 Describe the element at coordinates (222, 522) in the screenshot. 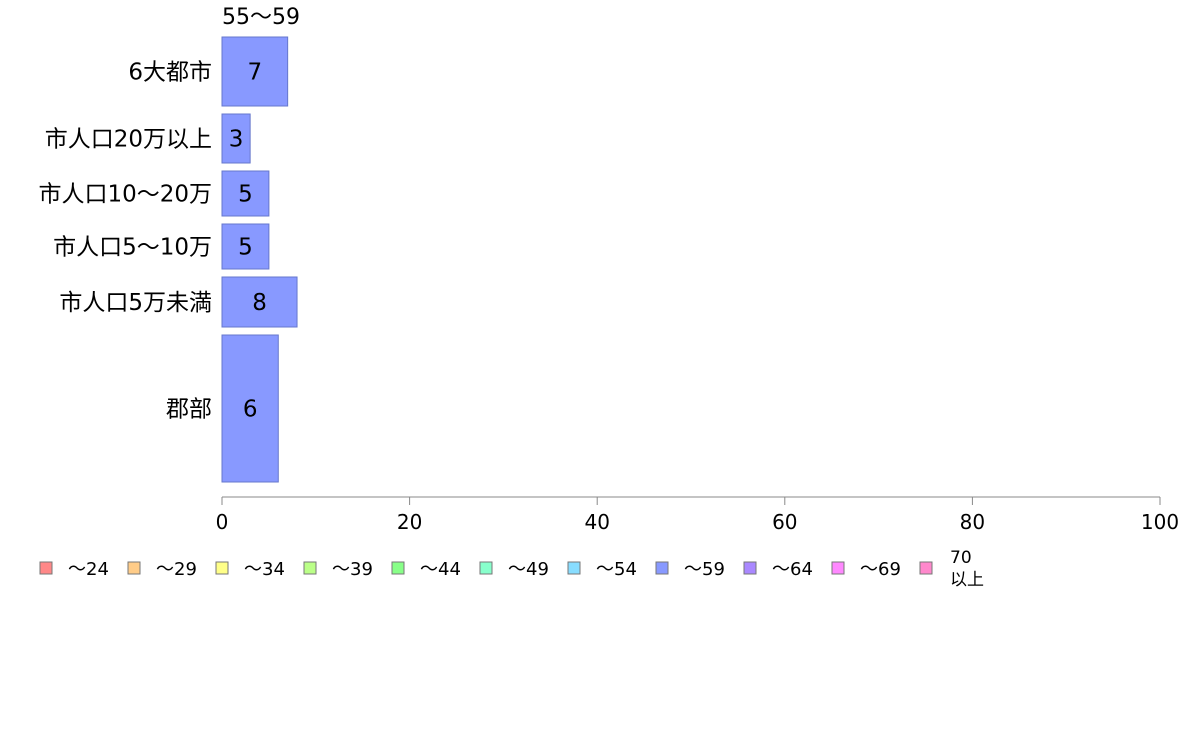

I see `x-tick-label: 0` at that location.